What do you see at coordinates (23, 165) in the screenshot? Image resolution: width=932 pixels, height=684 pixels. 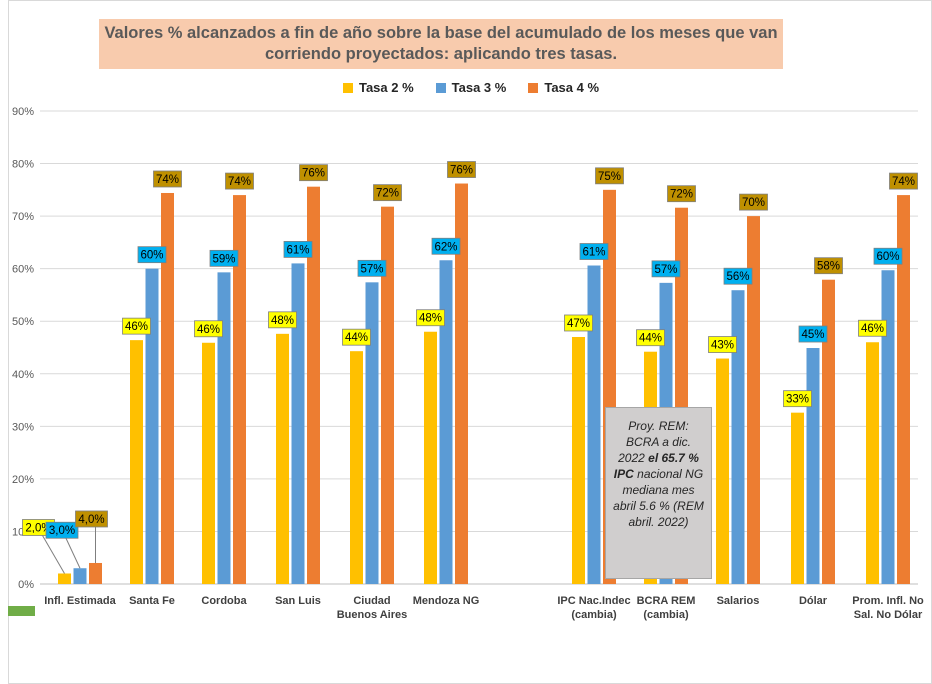 I see `y-tick-label: 80%` at bounding box center [23, 165].